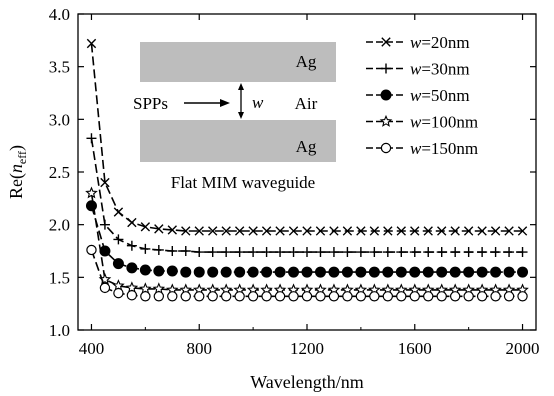 This screenshot has width=554, height=396. What do you see at coordinates (199, 348) in the screenshot?
I see `x-tick-label: 800` at bounding box center [199, 348].